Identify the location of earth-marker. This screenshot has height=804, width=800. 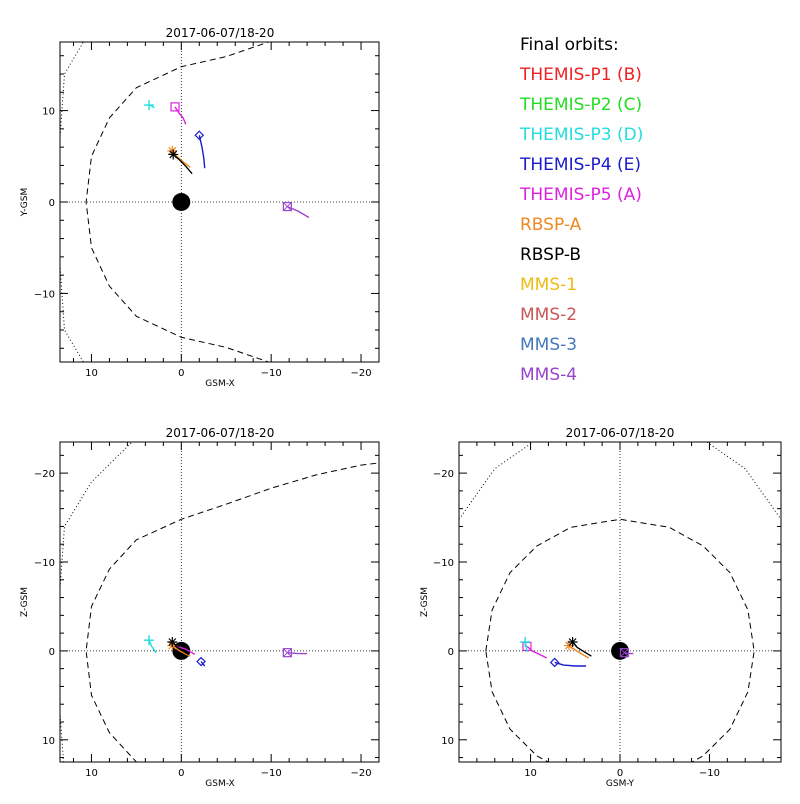
(181, 202).